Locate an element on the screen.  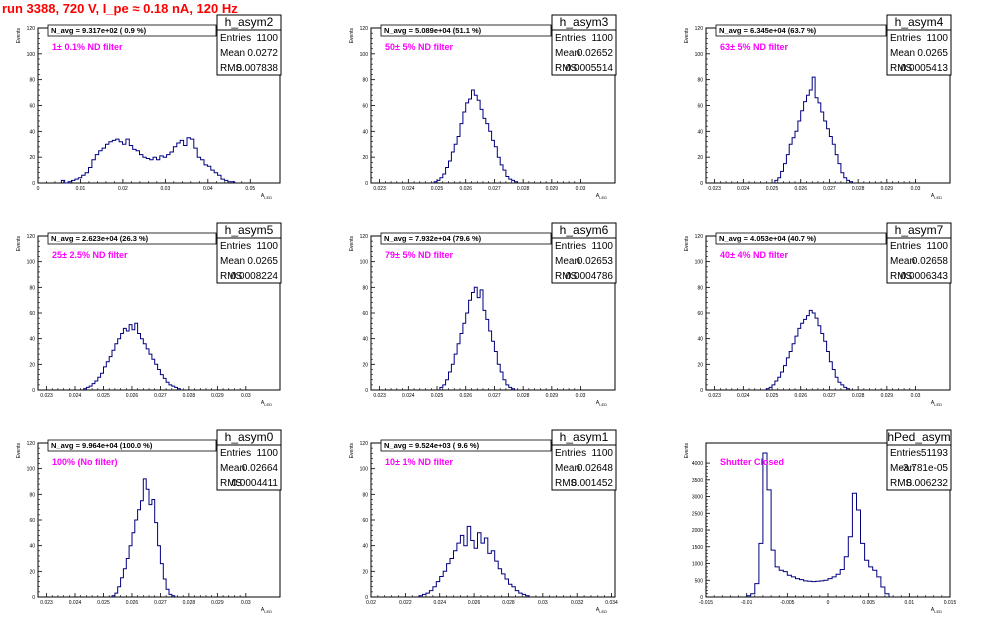
stat-value-mean: 0.02664 is located at coordinates (260, 468).